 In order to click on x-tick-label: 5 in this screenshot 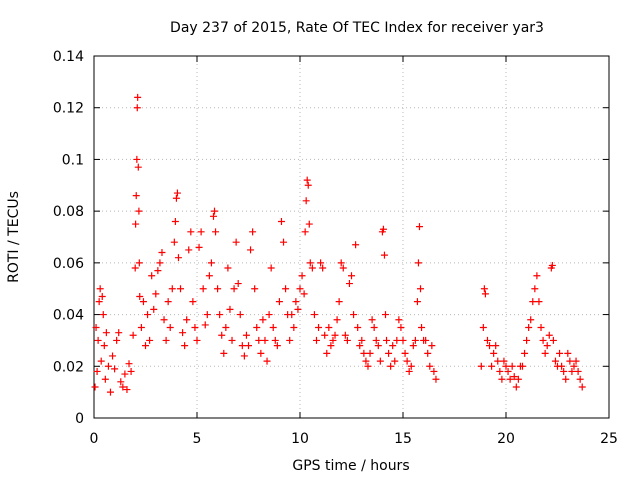, I will do `click(197, 439)`.